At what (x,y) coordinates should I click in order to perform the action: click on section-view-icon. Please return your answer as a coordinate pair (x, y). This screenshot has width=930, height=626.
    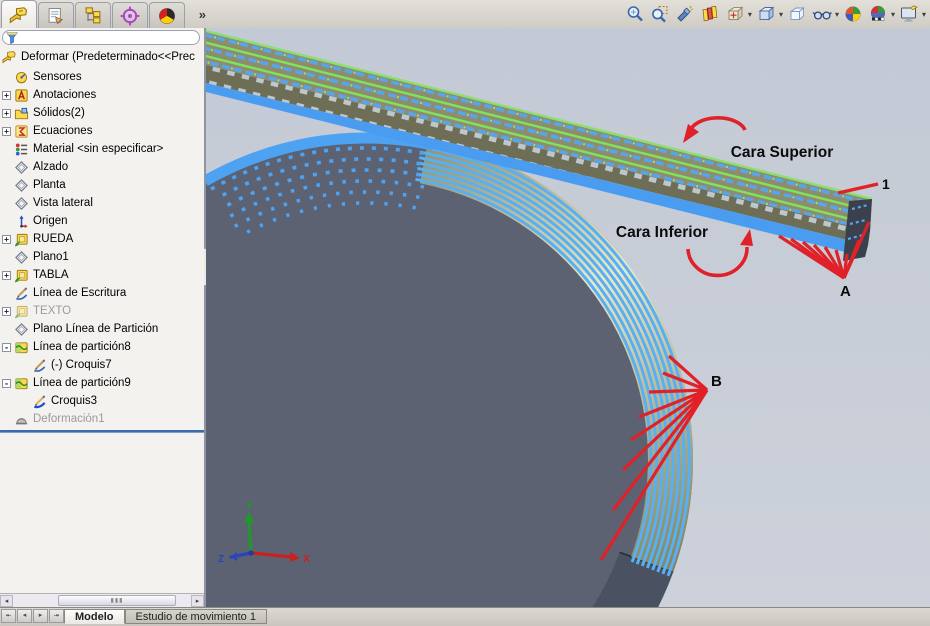
    Looking at the image, I should click on (710, 14).